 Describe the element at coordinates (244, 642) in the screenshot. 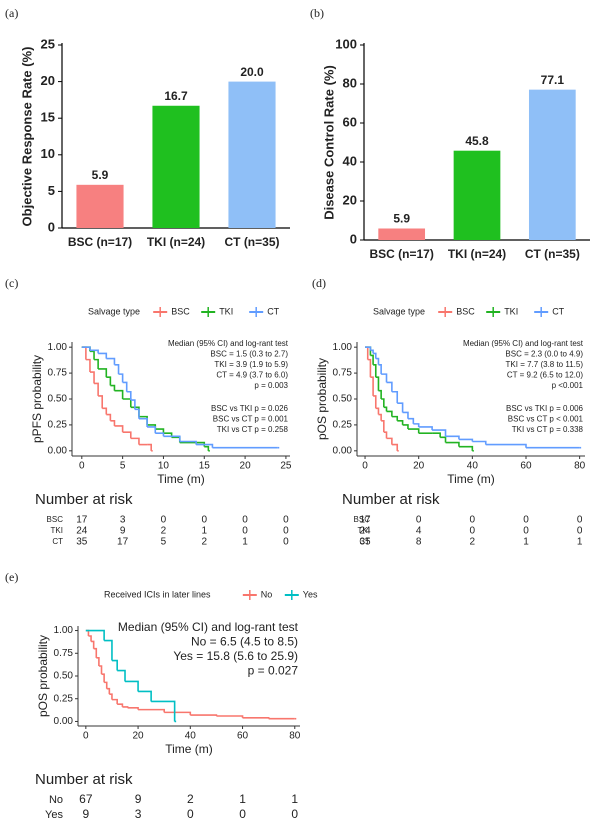

I see `annotation: No = 6.5 (4.5 to 8.5)` at that location.